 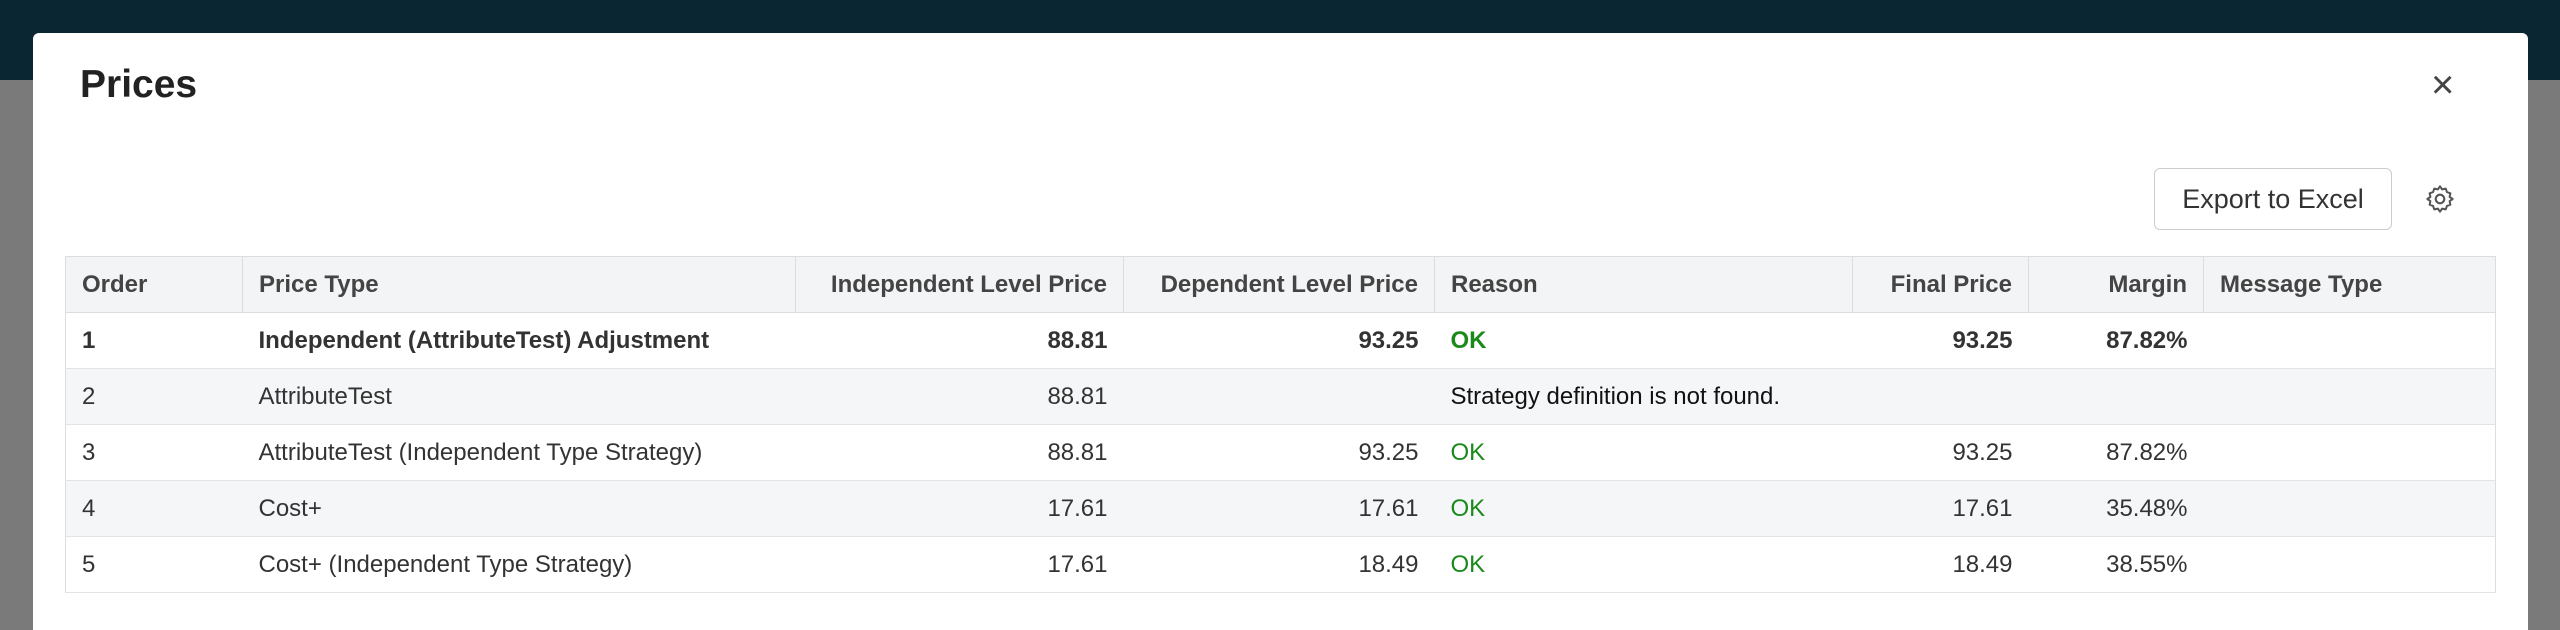 What do you see at coordinates (2273, 199) in the screenshot?
I see `export-button: Export to Excel` at bounding box center [2273, 199].